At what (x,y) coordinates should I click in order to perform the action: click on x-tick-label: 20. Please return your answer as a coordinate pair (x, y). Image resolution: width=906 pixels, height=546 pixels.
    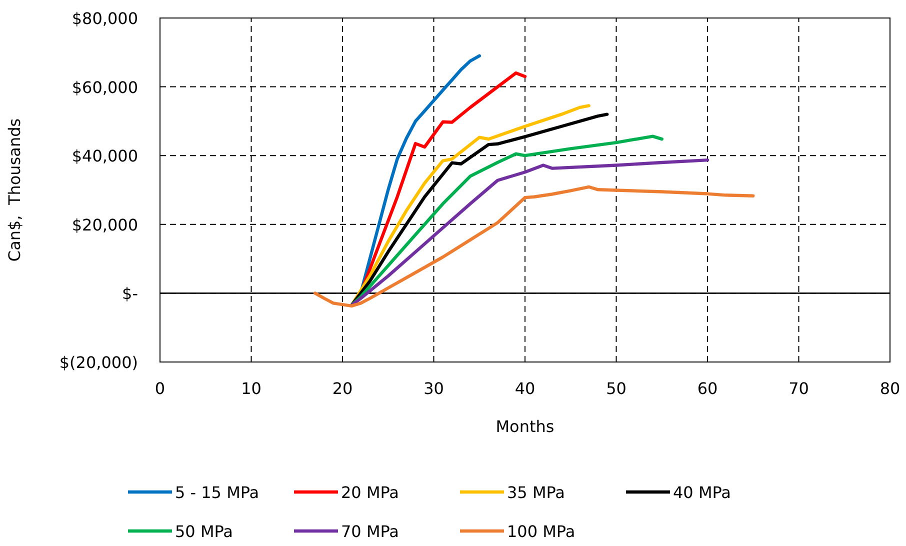
    Looking at the image, I should click on (342, 388).